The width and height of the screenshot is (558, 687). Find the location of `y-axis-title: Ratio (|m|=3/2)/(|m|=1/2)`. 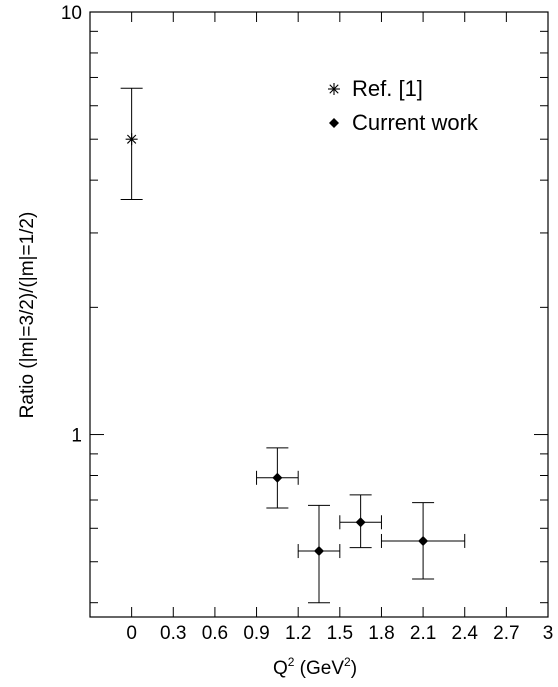

y-axis-title: Ratio (|m|=3/2)/(|m|=1/2) is located at coordinates (27, 315).